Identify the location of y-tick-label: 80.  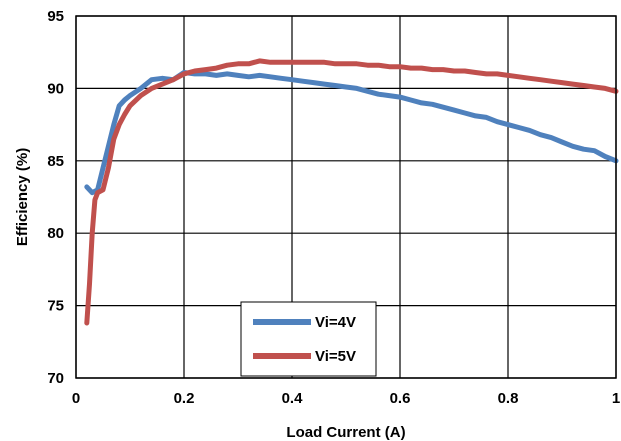
(55, 233).